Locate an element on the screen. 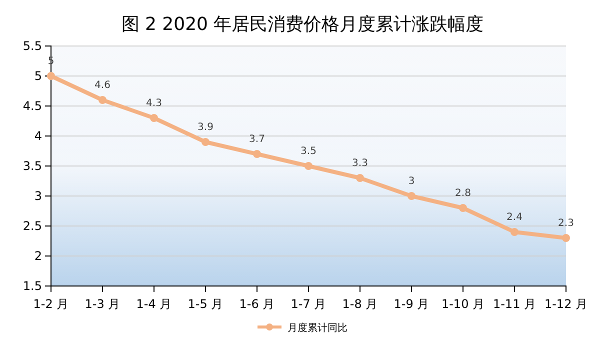 This screenshot has height=340, width=605. x-tick-label: 1-12 月 is located at coordinates (566, 304).